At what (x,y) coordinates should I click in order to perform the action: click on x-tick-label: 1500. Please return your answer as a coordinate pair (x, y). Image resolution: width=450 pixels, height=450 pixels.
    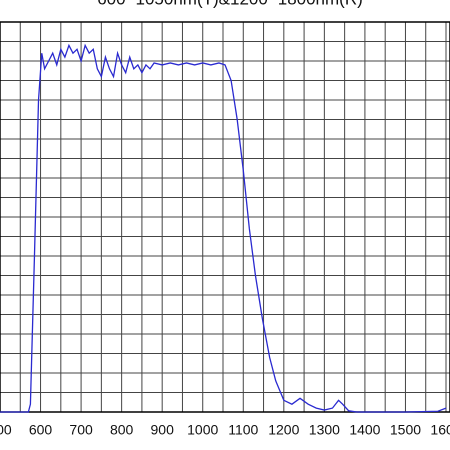
    Looking at the image, I should click on (405, 430).